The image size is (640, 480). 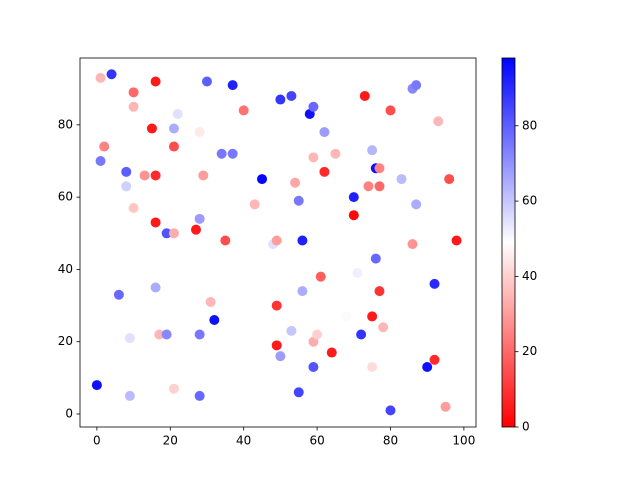 What do you see at coordinates (65, 124) in the screenshot?
I see `y-tick-label: 80` at bounding box center [65, 124].